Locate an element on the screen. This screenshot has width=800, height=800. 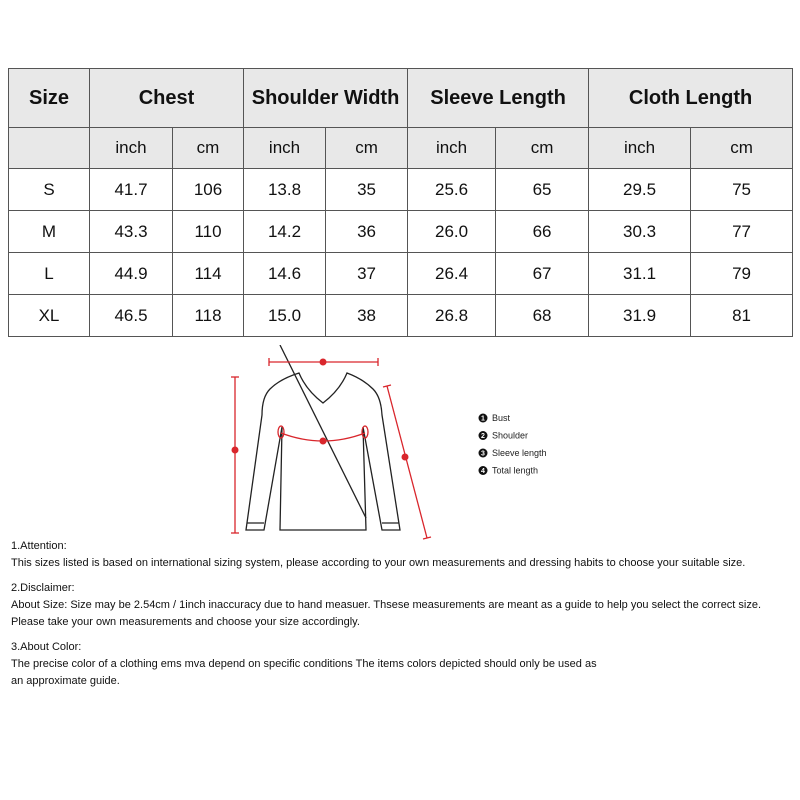
table-row: L 44.9 114 14.6 37 26.4 67 31.1 79 is located at coordinates (401, 273).